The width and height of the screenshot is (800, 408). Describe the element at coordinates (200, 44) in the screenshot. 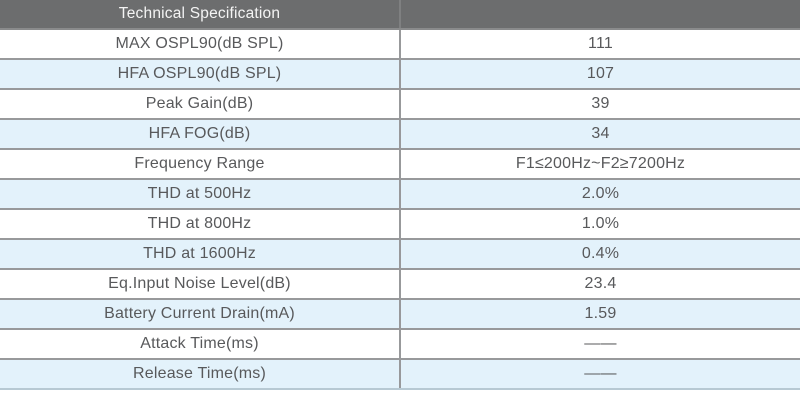

I see `spec-label: MAX OSPL90(dB SPL)` at that location.